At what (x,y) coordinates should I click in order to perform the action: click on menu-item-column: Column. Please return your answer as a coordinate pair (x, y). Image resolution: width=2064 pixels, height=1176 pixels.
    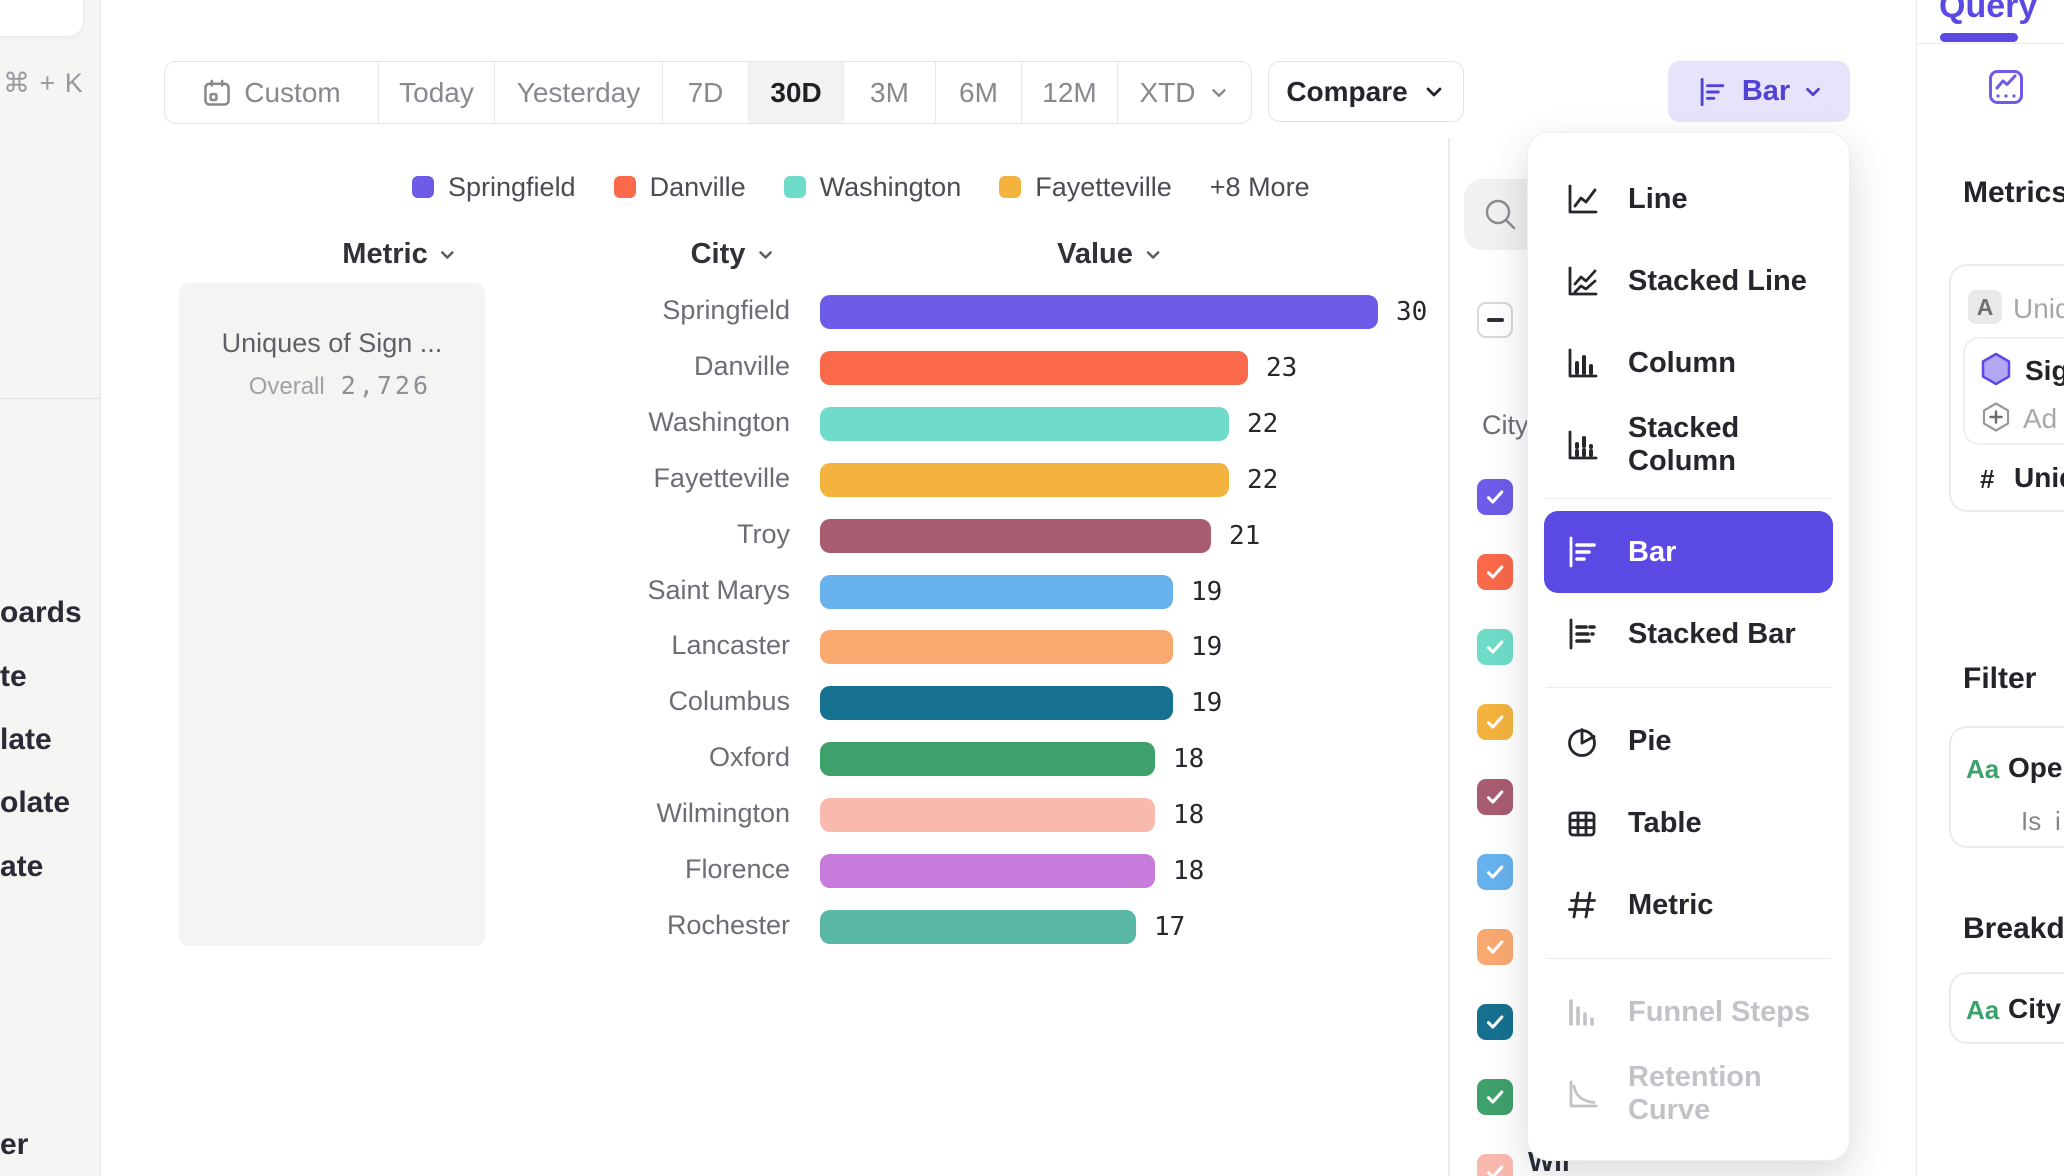
    Looking at the image, I should click on (1688, 363).